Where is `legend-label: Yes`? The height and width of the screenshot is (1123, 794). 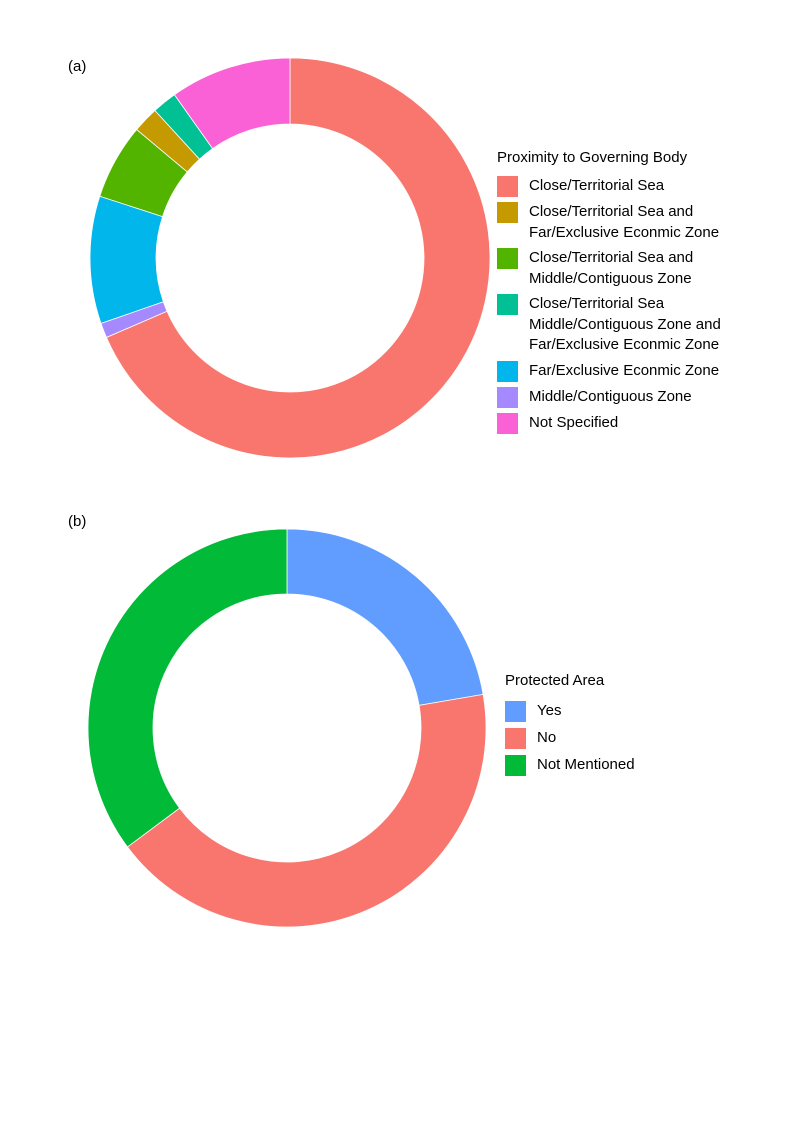 legend-label: Yes is located at coordinates (549, 710).